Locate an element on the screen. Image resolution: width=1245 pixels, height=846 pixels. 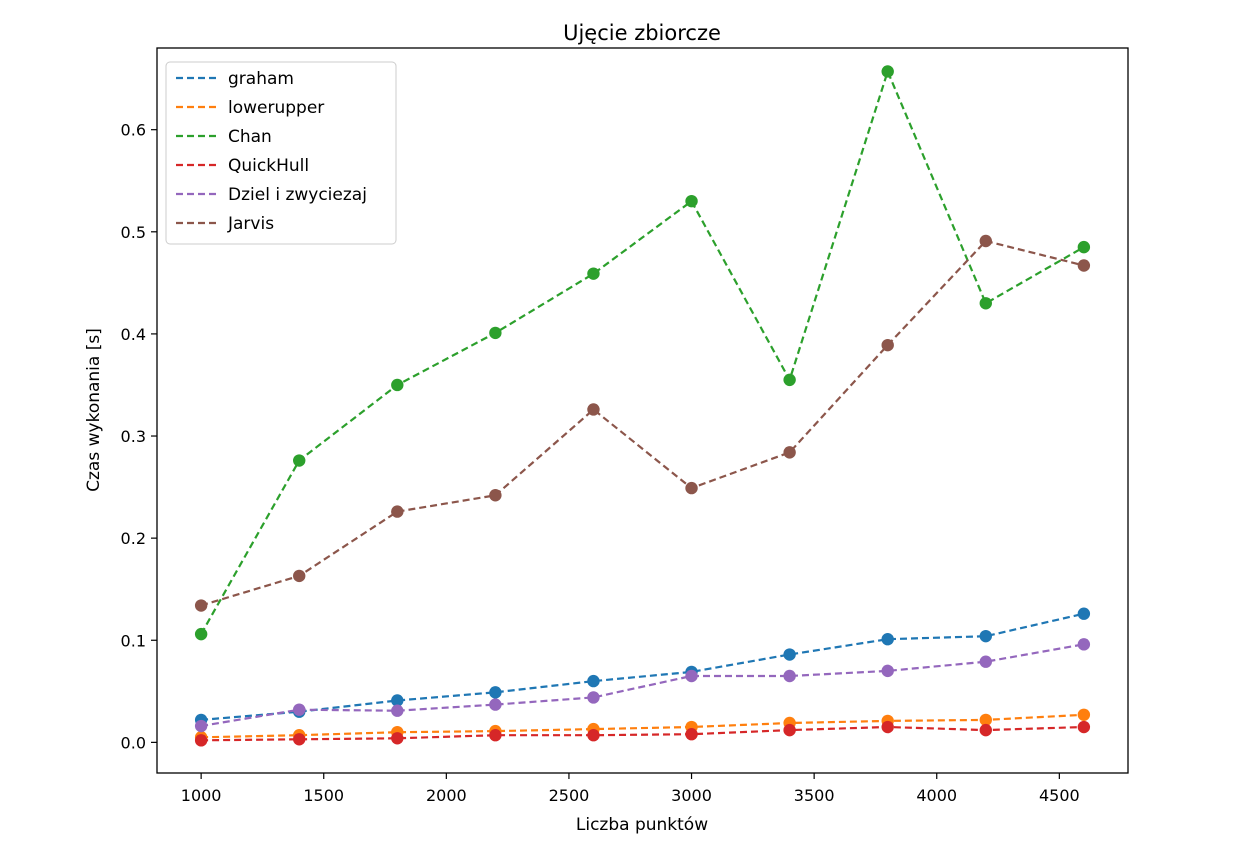
series-quickhull is located at coordinates (642, 733).